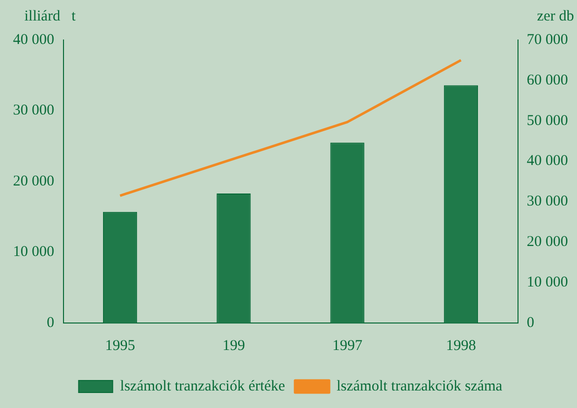 Image resolution: width=577 pixels, height=408 pixels. Describe the element at coordinates (547, 161) in the screenshot. I see `y2-tick-label: 40 000` at that location.